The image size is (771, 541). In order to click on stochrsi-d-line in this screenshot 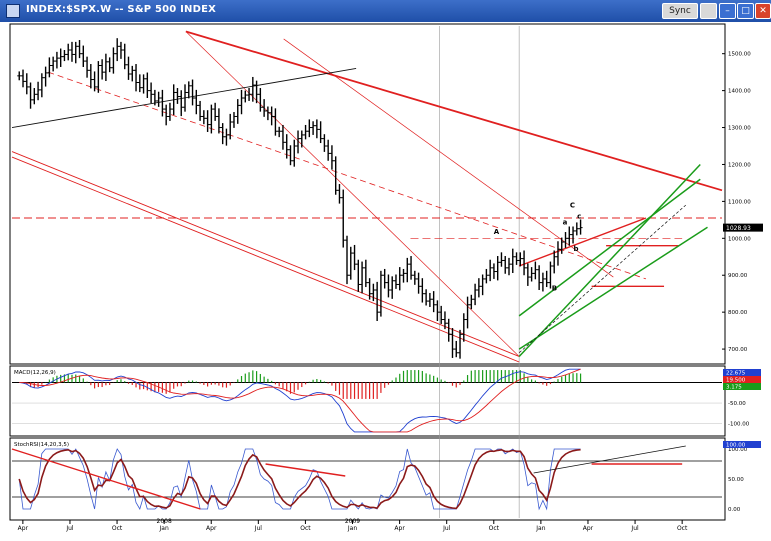, I will do `click(299, 479)`.